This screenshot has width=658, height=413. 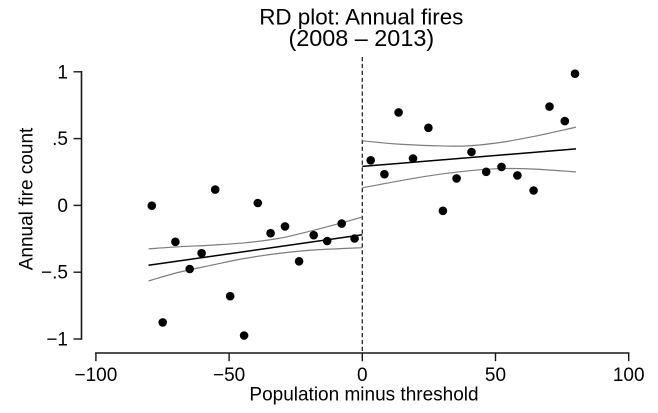 I want to click on svg-text: −50, so click(x=229, y=375).